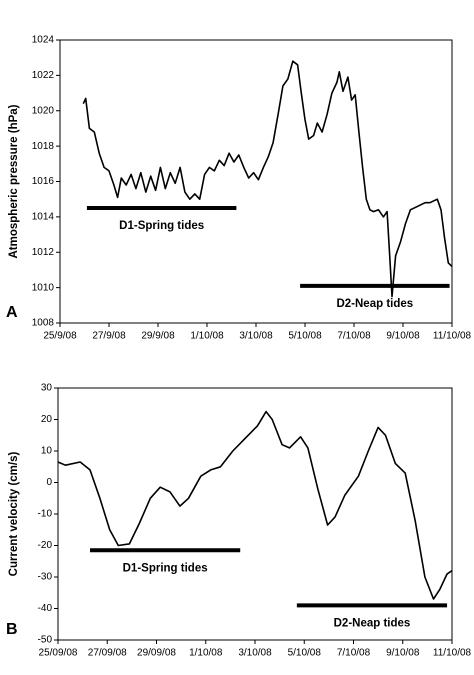 Image resolution: width=474 pixels, height=675 pixels. I want to click on y-tick-label: -30, so click(45, 577).